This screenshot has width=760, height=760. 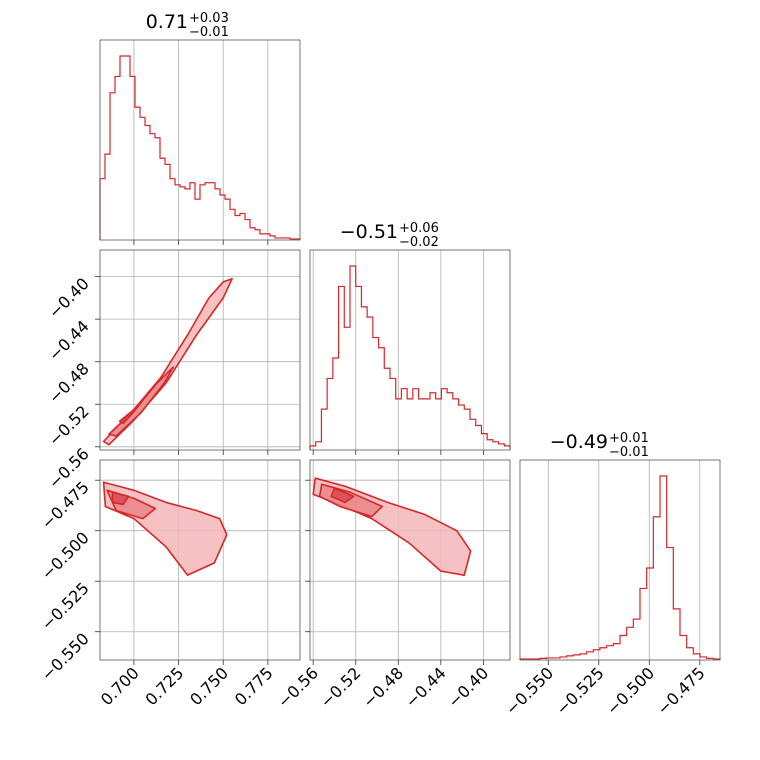 What do you see at coordinates (167, 22) in the screenshot?
I see `param-title-value: 0.71` at bounding box center [167, 22].